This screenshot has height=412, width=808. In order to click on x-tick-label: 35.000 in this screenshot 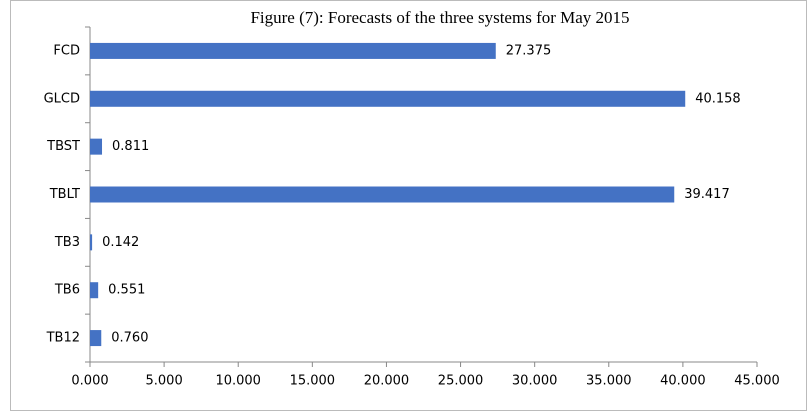, I will do `click(609, 381)`.